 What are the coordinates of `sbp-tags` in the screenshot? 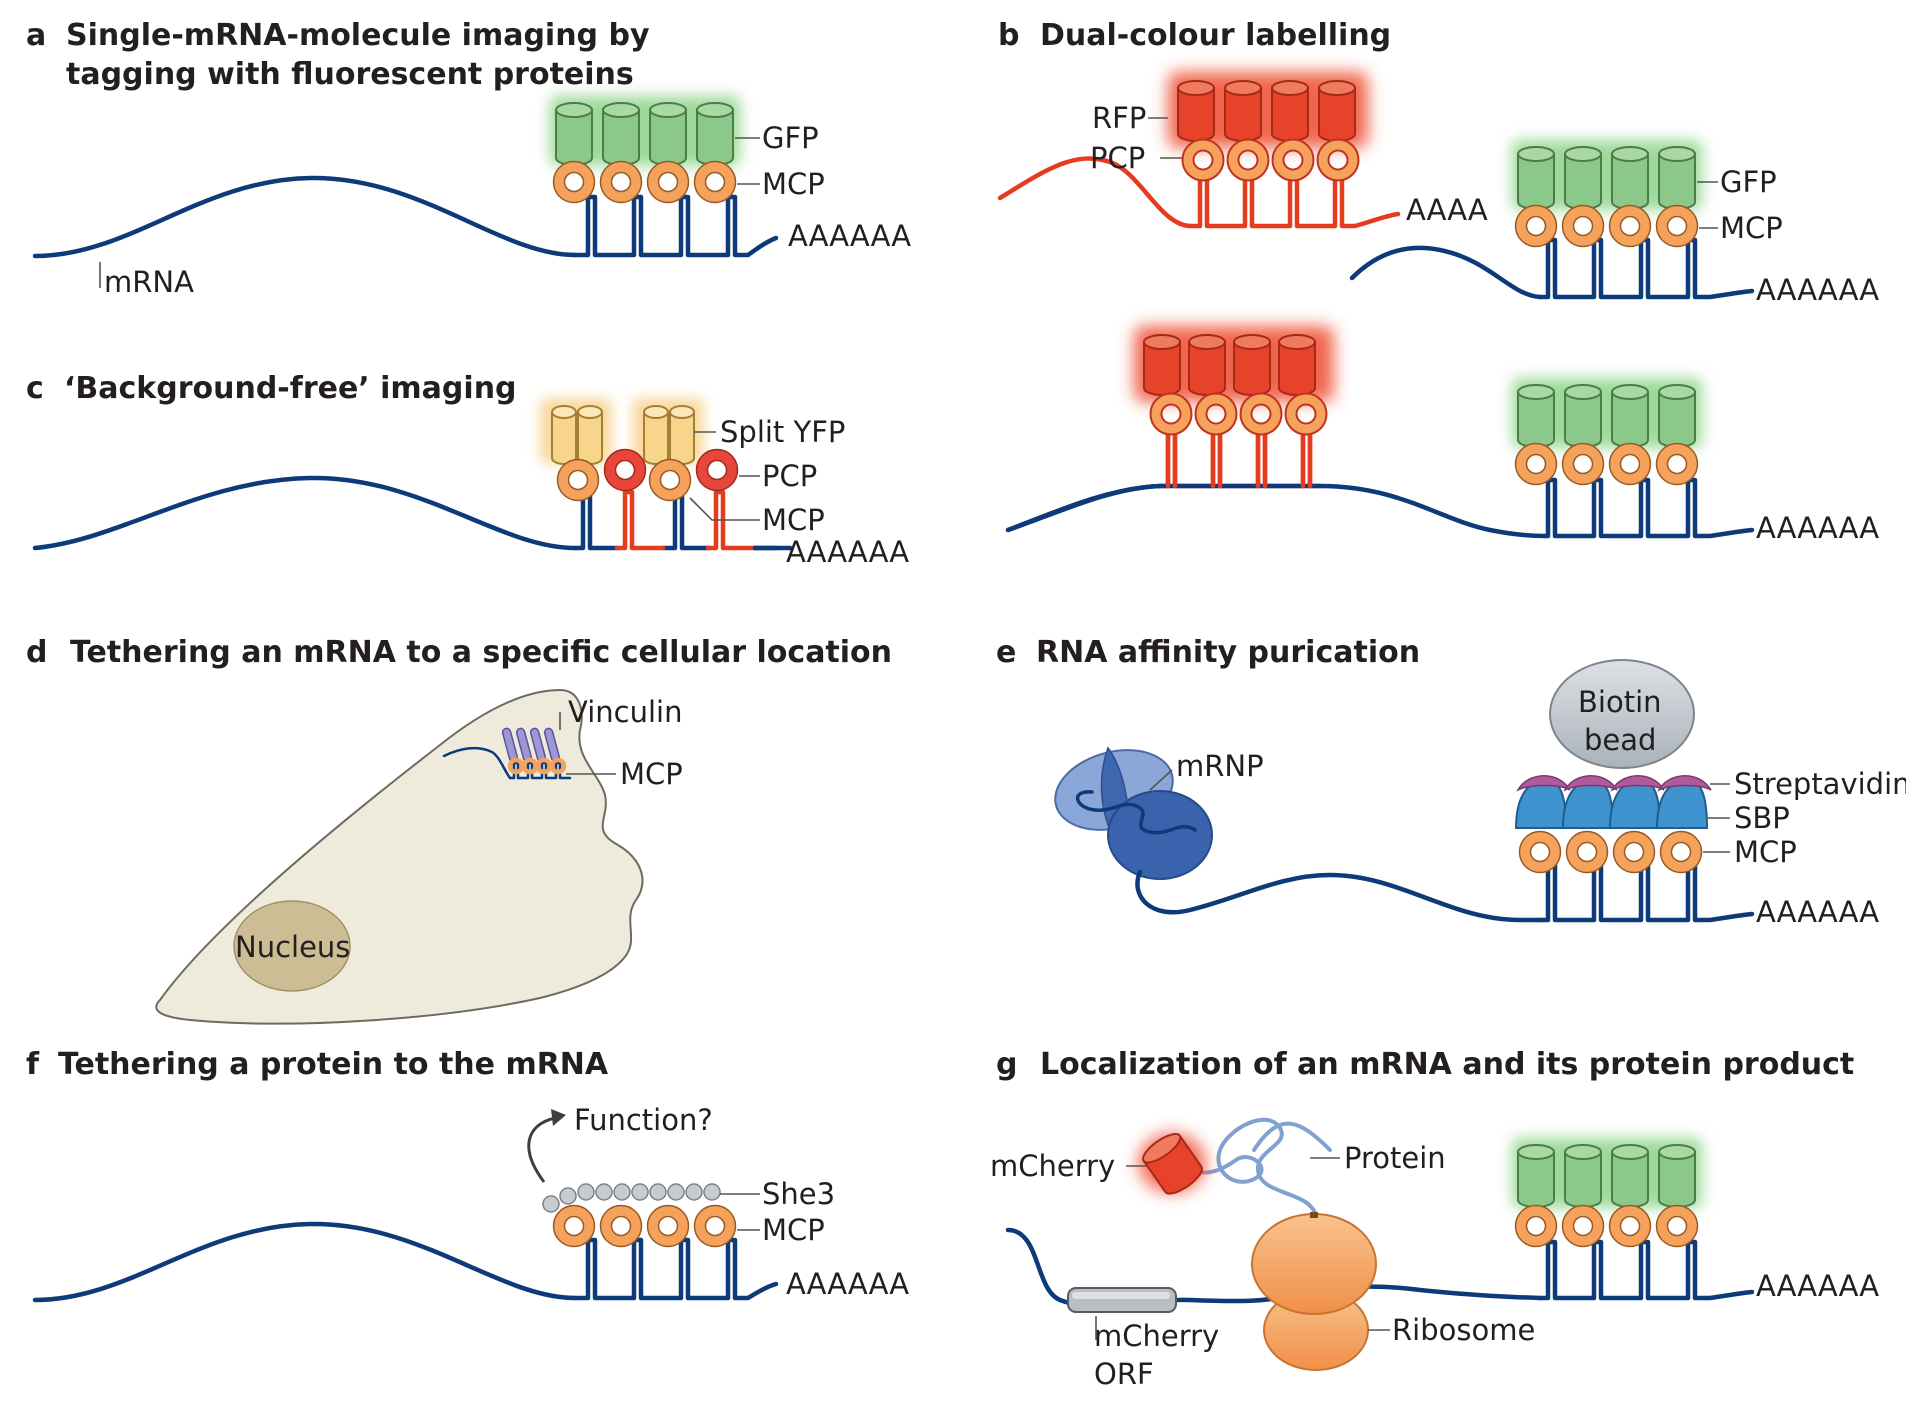 It's located at (1611, 803).